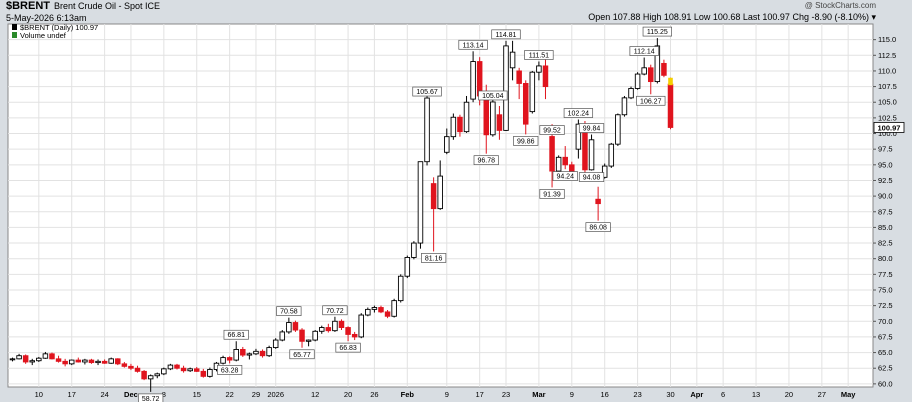 Image resolution: width=912 pixels, height=402 pixels. What do you see at coordinates (885, 336) in the screenshot?
I see `y-tick-label: 67.5` at bounding box center [885, 336].